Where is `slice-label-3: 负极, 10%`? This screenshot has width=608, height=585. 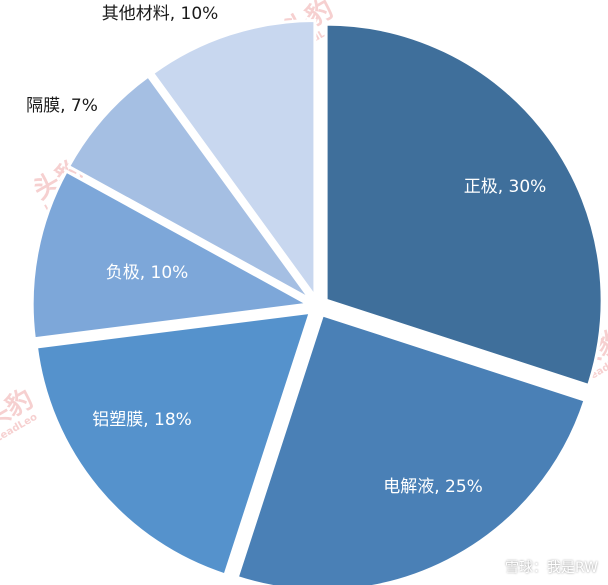
slice-label-3: 负极, 10% is located at coordinates (147, 273).